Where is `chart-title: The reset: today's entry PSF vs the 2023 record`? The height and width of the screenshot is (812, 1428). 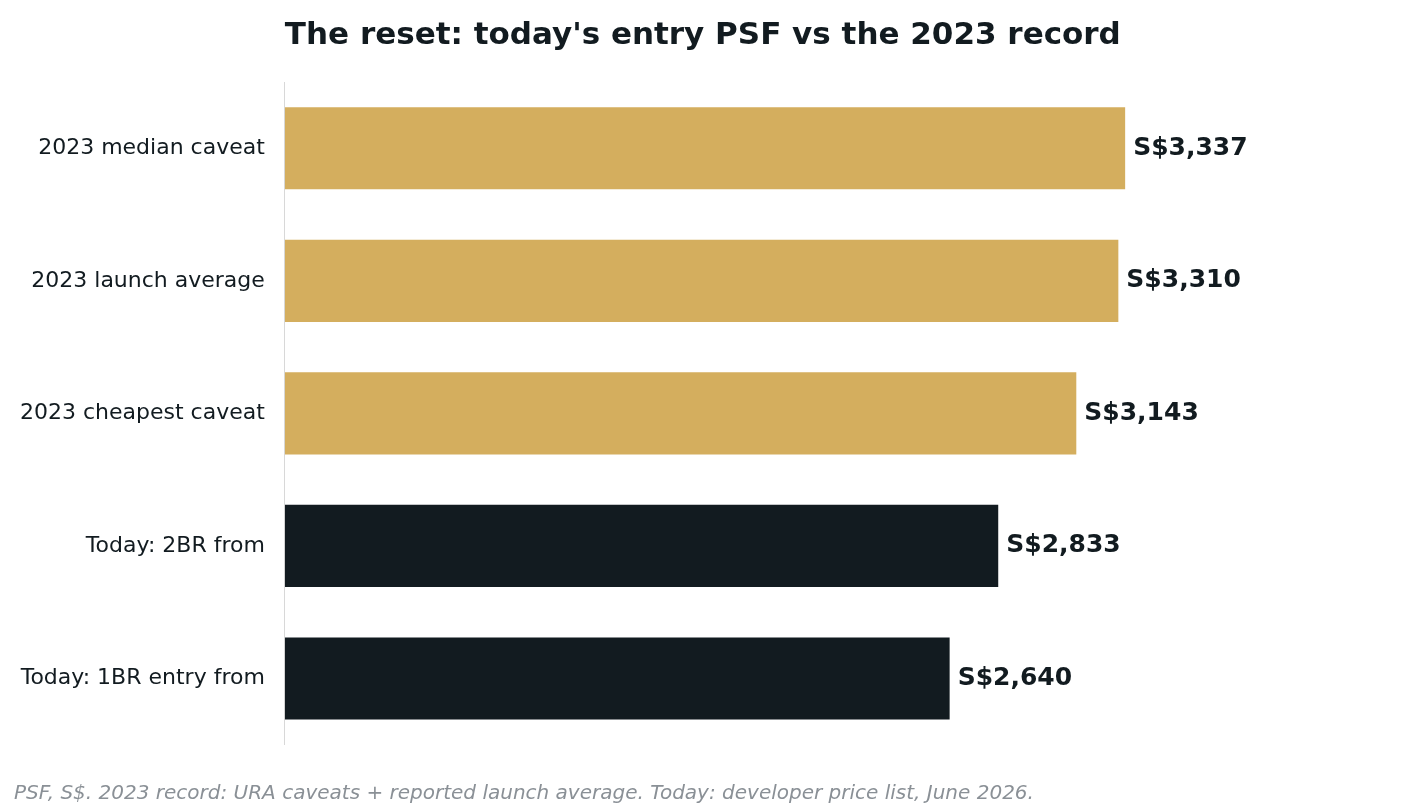 chart-title: The reset: today's entry PSF vs the 2023 record is located at coordinates (702, 33).